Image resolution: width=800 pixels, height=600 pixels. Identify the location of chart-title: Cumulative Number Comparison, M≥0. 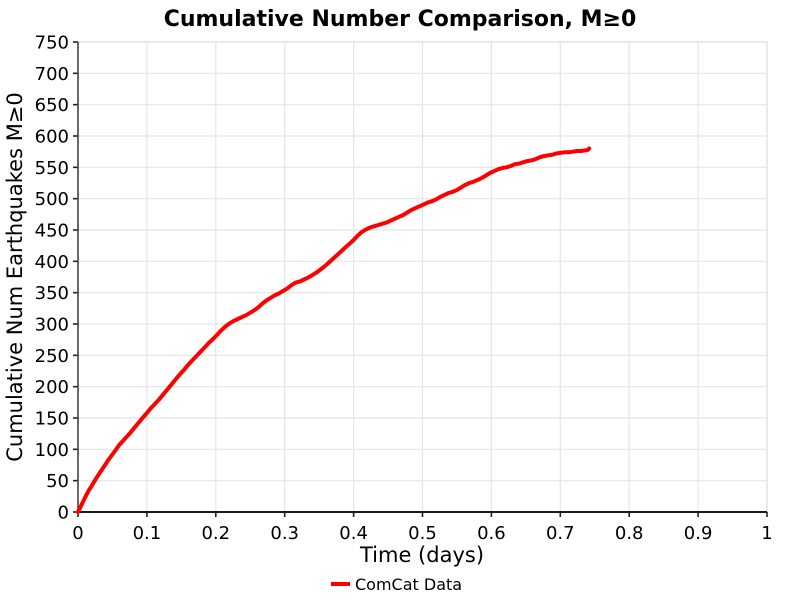
(400, 19).